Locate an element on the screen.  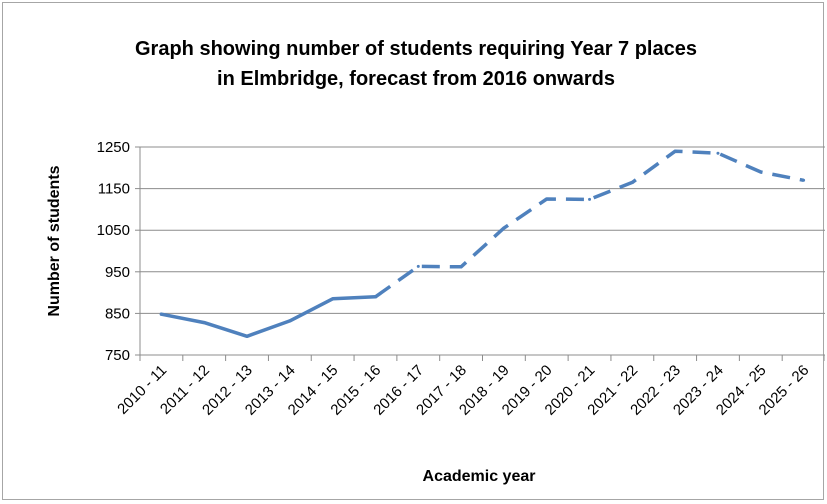
y-tick-label: 750 is located at coordinates (117, 355).